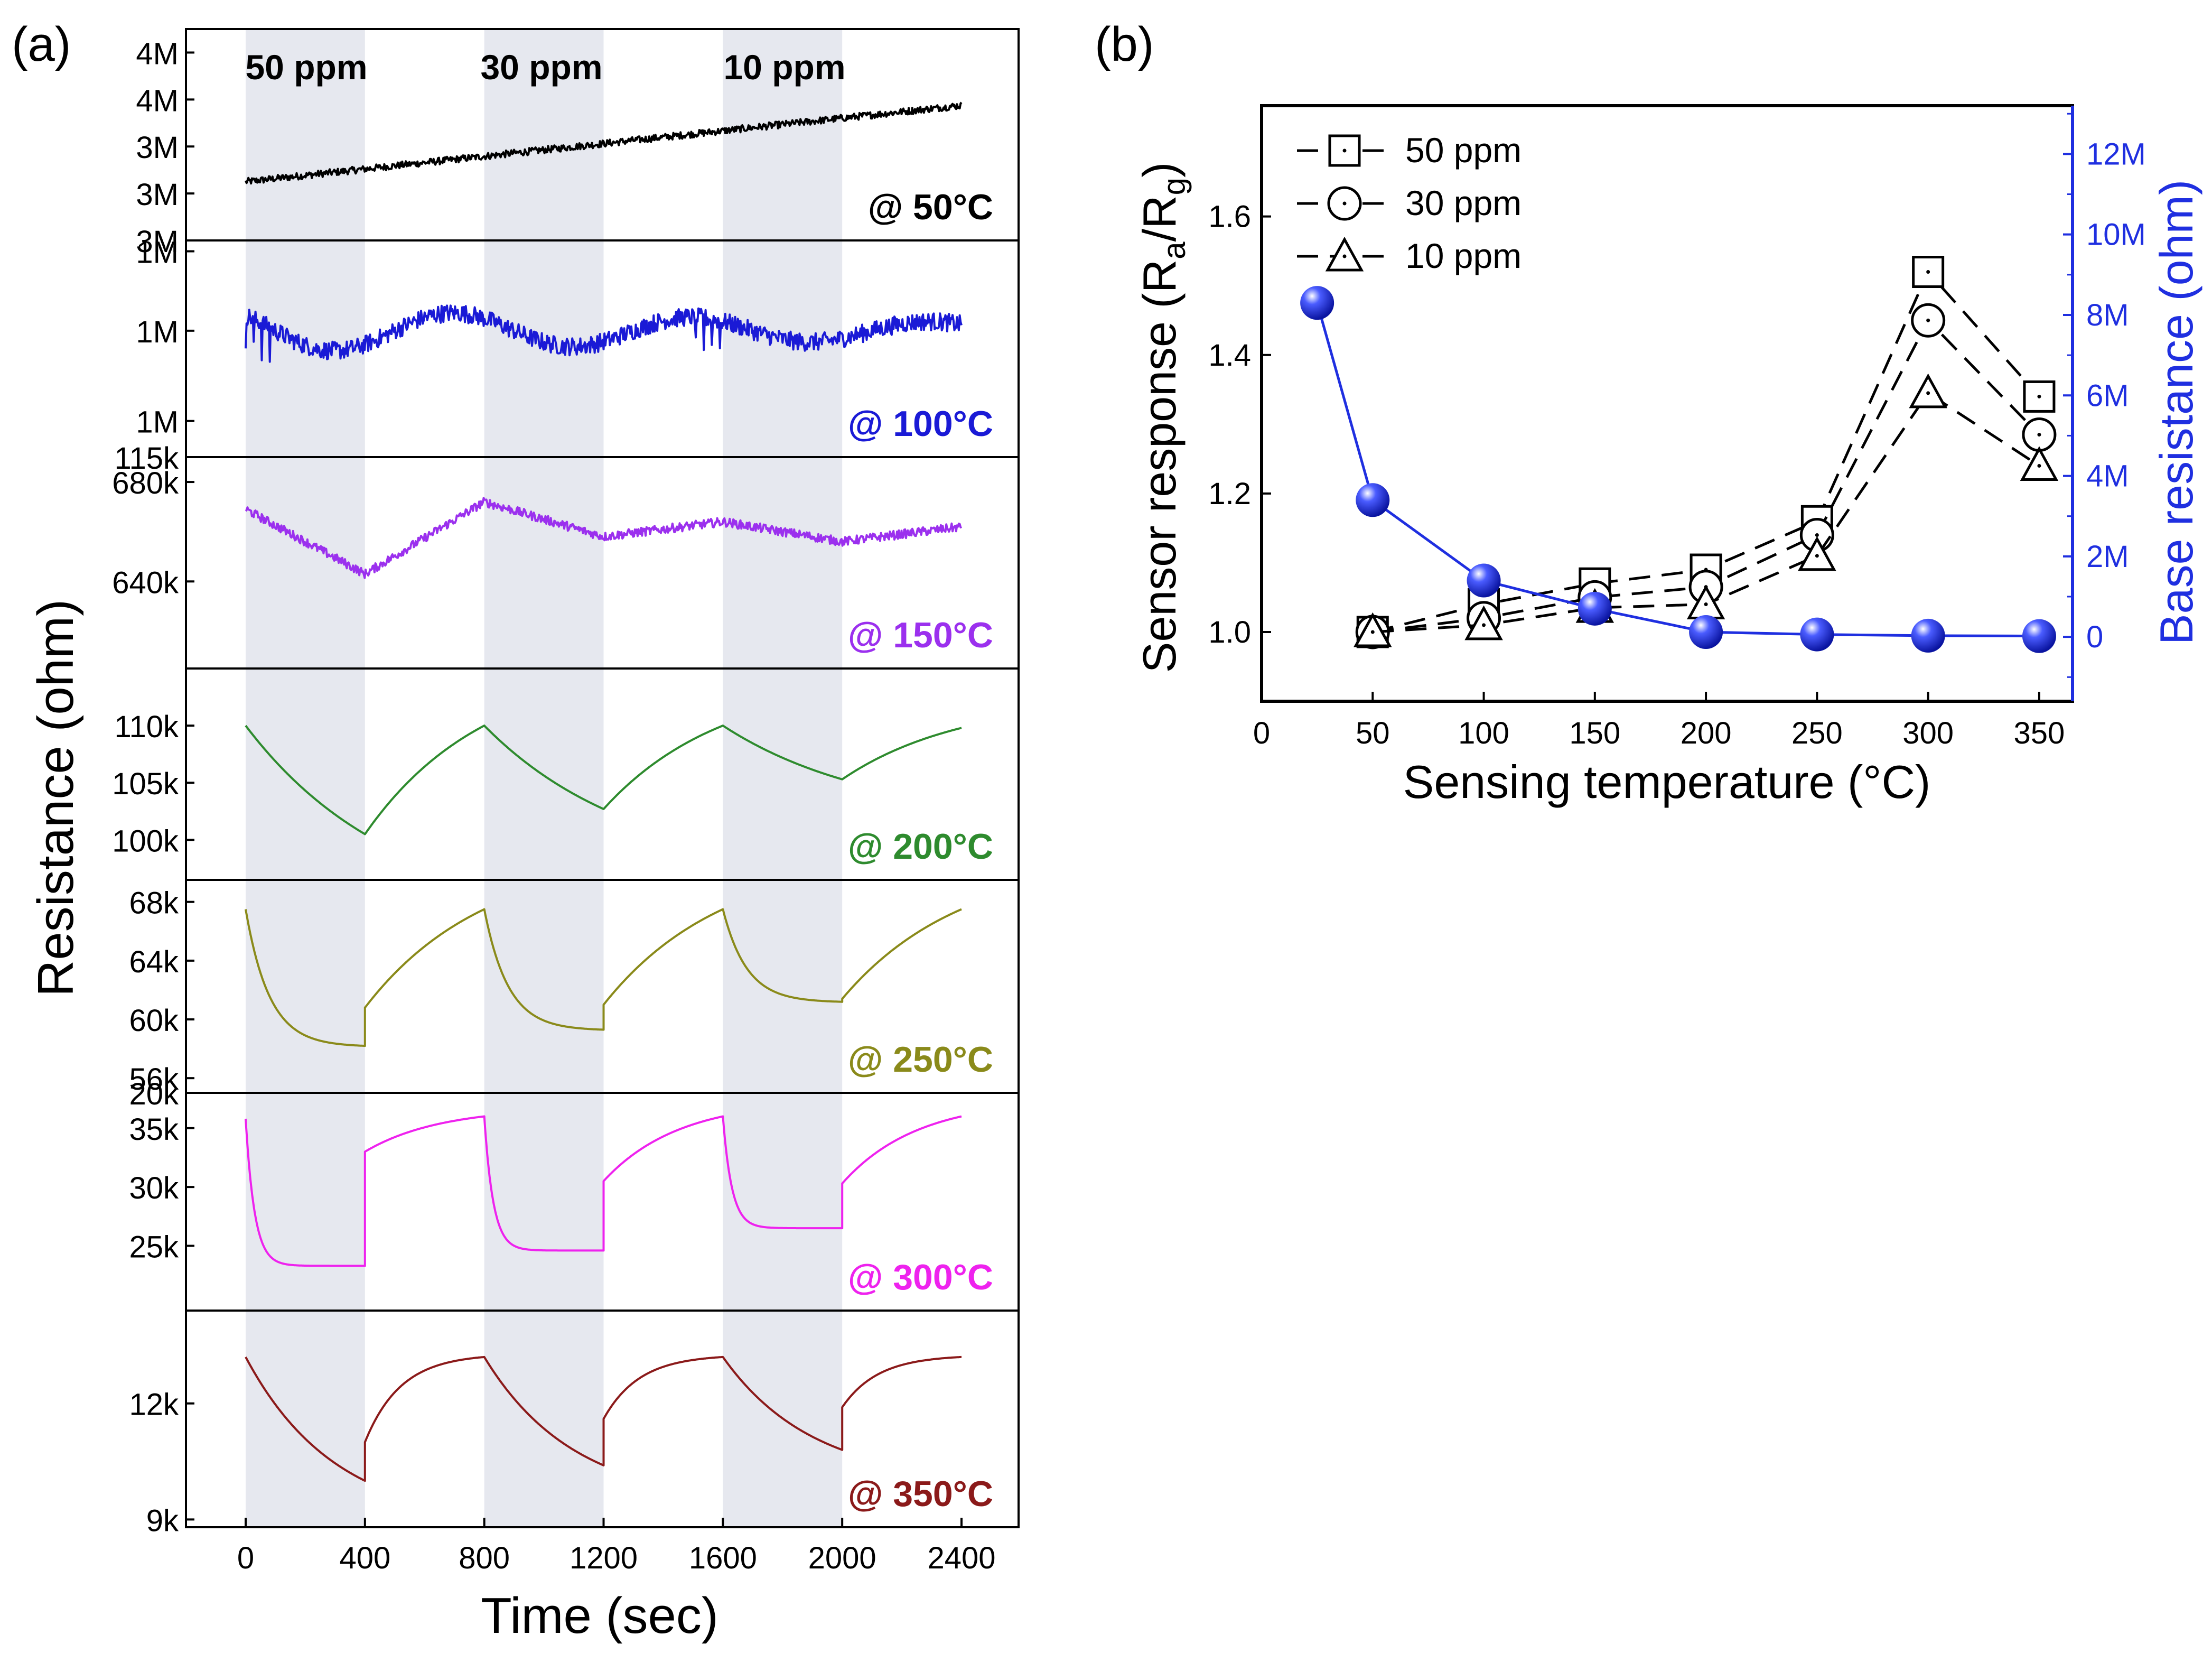  What do you see at coordinates (154, 903) in the screenshot?
I see `y-tick-label: 68k` at bounding box center [154, 903].